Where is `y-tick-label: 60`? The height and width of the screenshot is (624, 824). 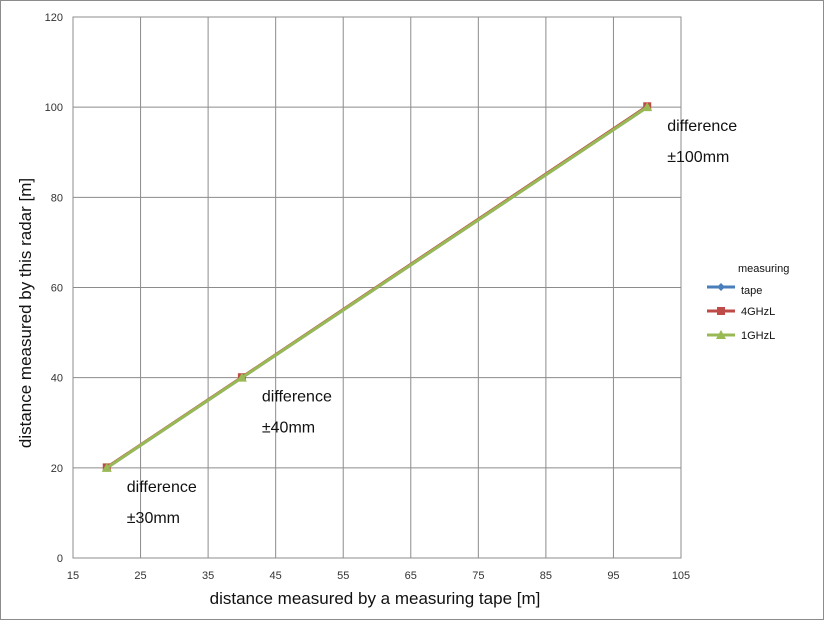 y-tick-label: 60 is located at coordinates (57, 289).